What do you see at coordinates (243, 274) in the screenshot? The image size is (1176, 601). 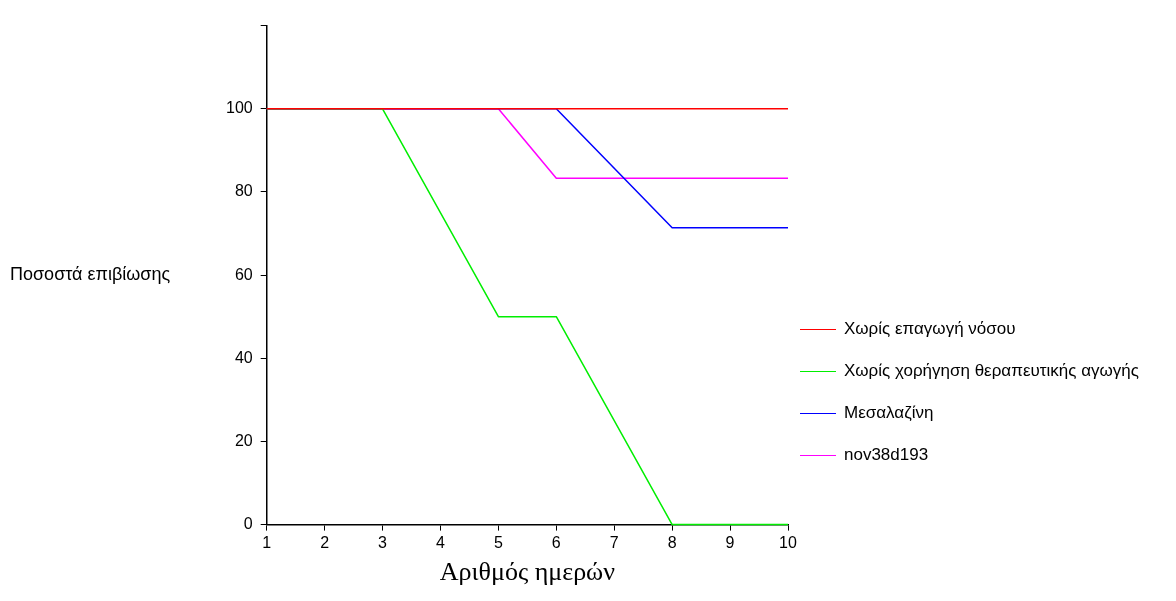 I see `y-tick-label: 60` at bounding box center [243, 274].